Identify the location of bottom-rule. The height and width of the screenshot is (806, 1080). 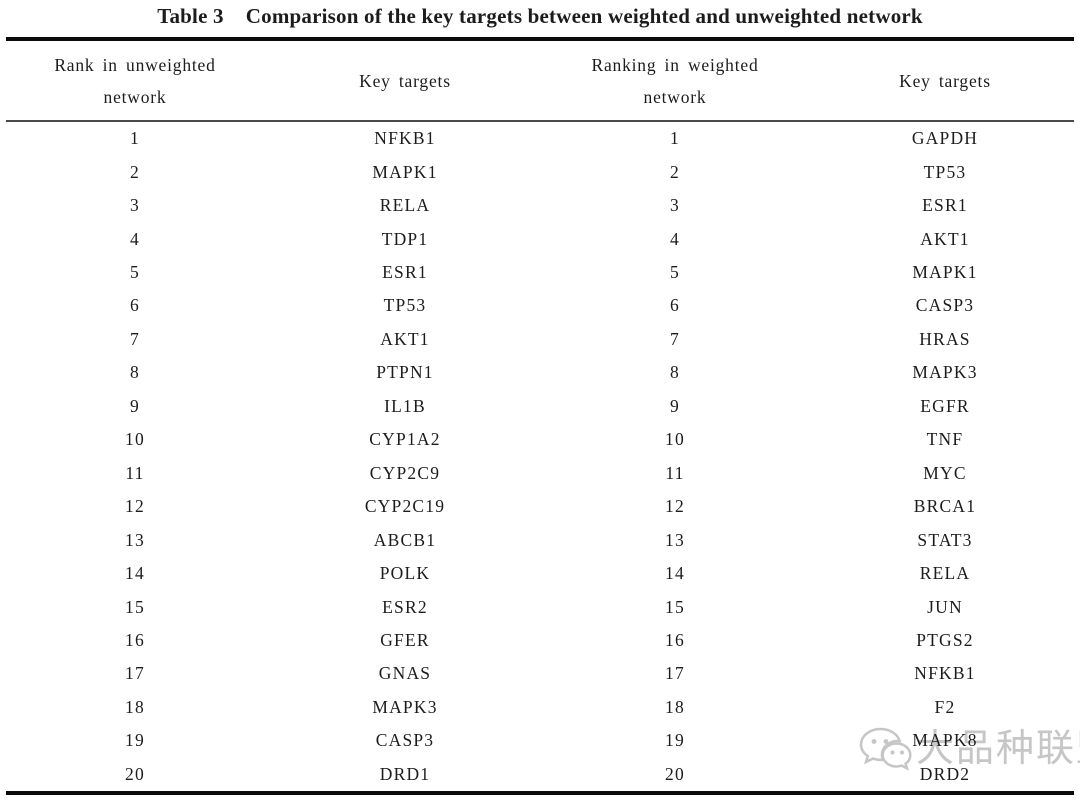
(540, 793).